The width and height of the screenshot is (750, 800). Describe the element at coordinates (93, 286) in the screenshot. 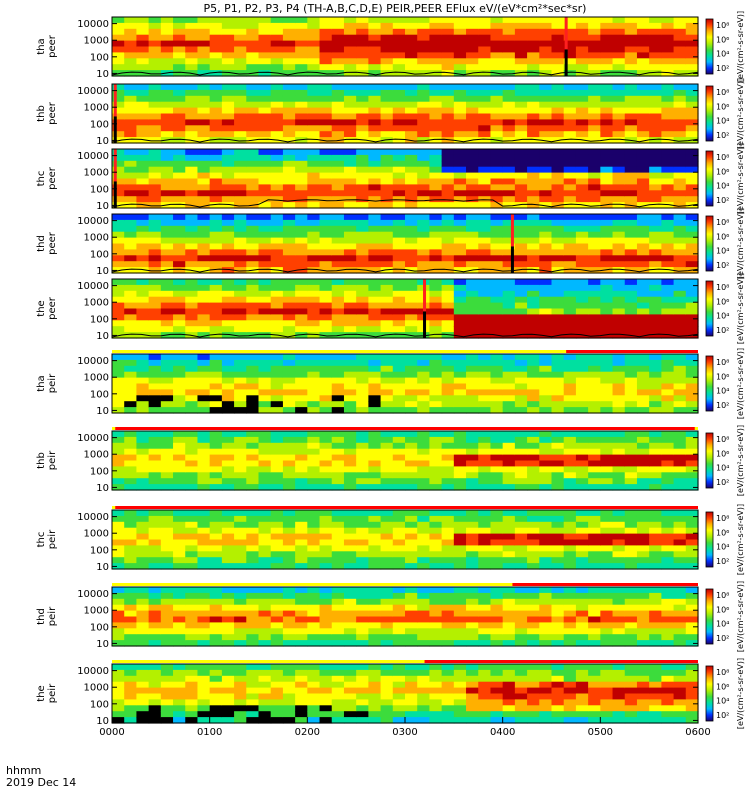

I see `y-tick-label: 10000` at that location.